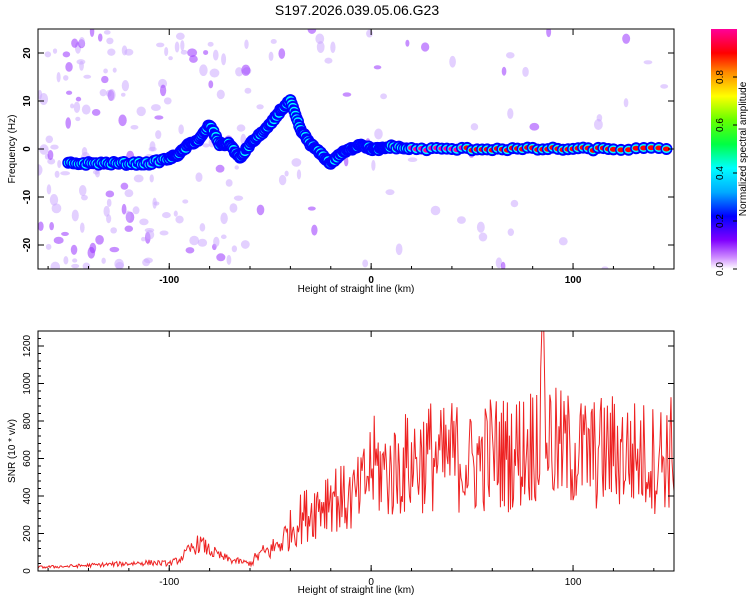 The height and width of the screenshot is (600, 750). I want to click on spectrogram-xlabel: Height of straight line (km), so click(356, 289).